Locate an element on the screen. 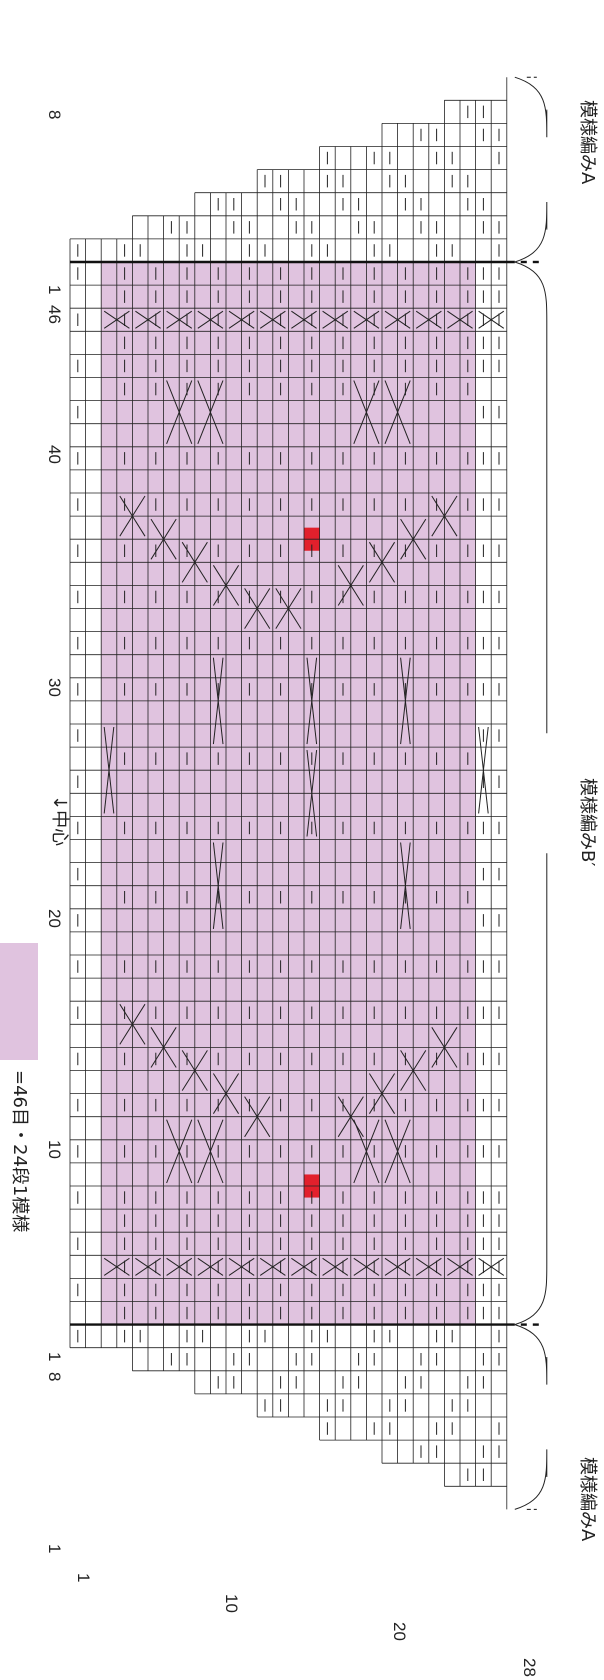 The image size is (604, 1680). row-number-b-40: 40 is located at coordinates (54, 454).